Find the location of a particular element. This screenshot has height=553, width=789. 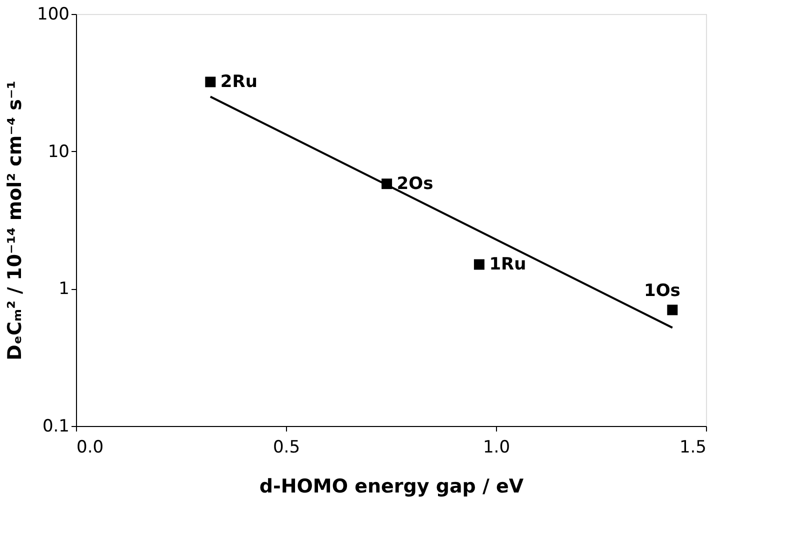

y-tick-label: 0.1 is located at coordinates (56, 426).